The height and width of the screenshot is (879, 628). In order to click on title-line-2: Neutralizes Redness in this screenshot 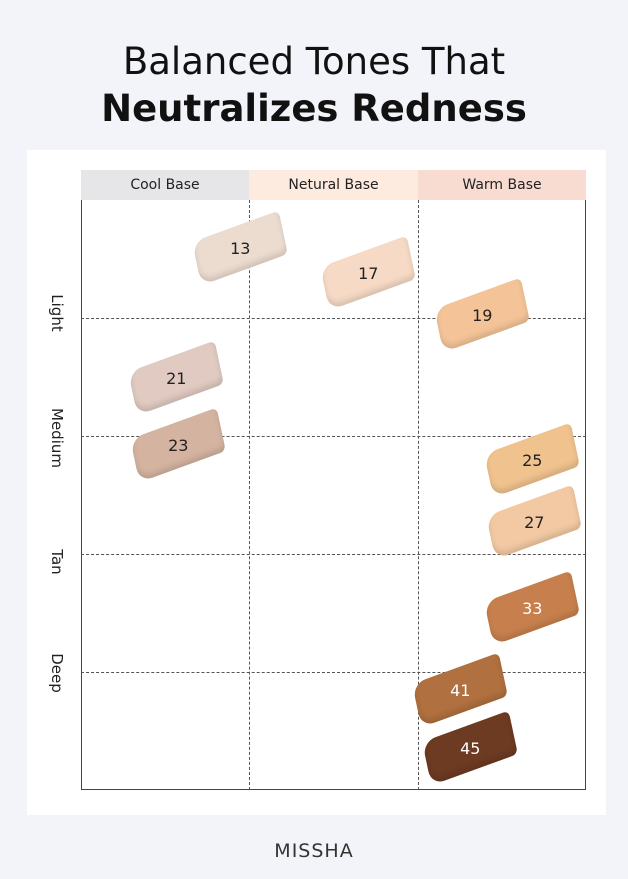, I will do `click(314, 108)`.